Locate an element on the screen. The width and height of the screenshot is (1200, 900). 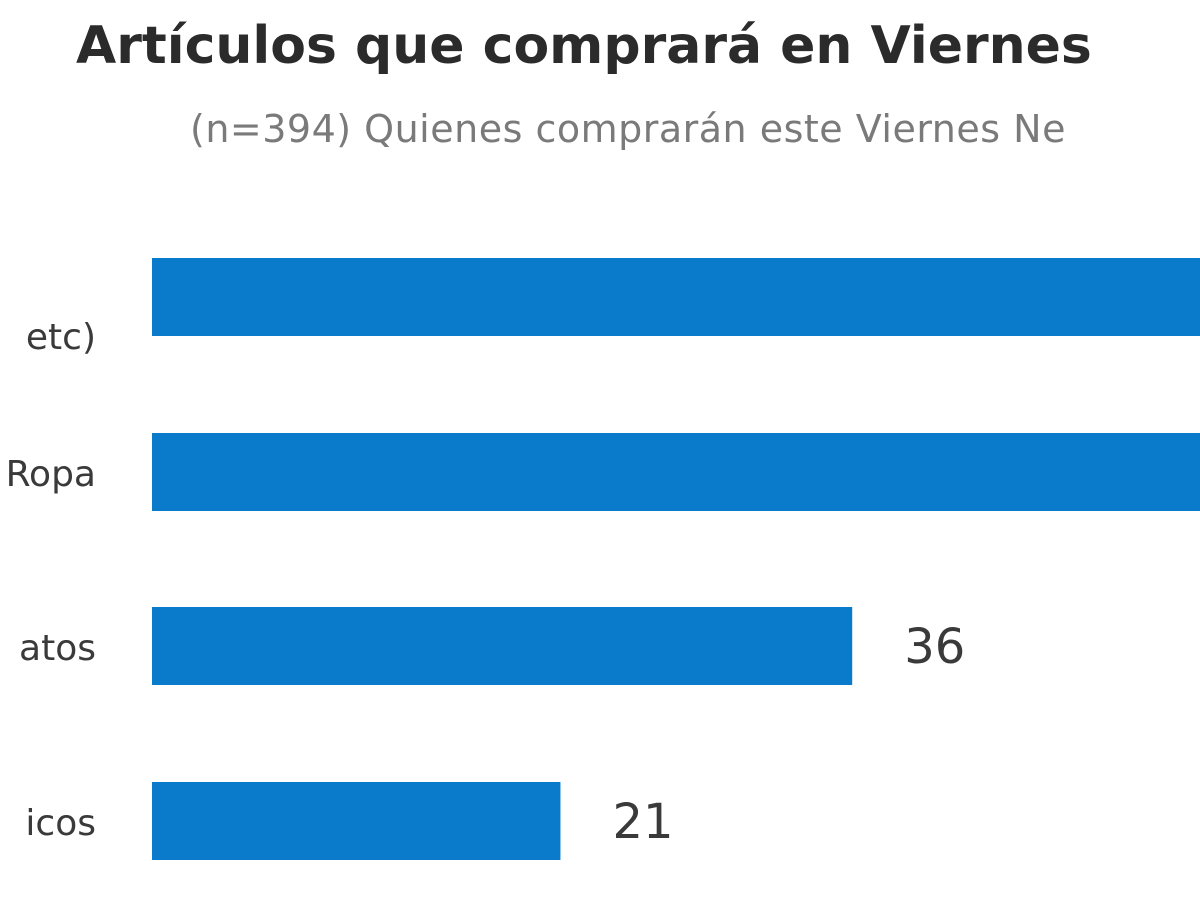
value-label-4: 21 is located at coordinates (642, 822).